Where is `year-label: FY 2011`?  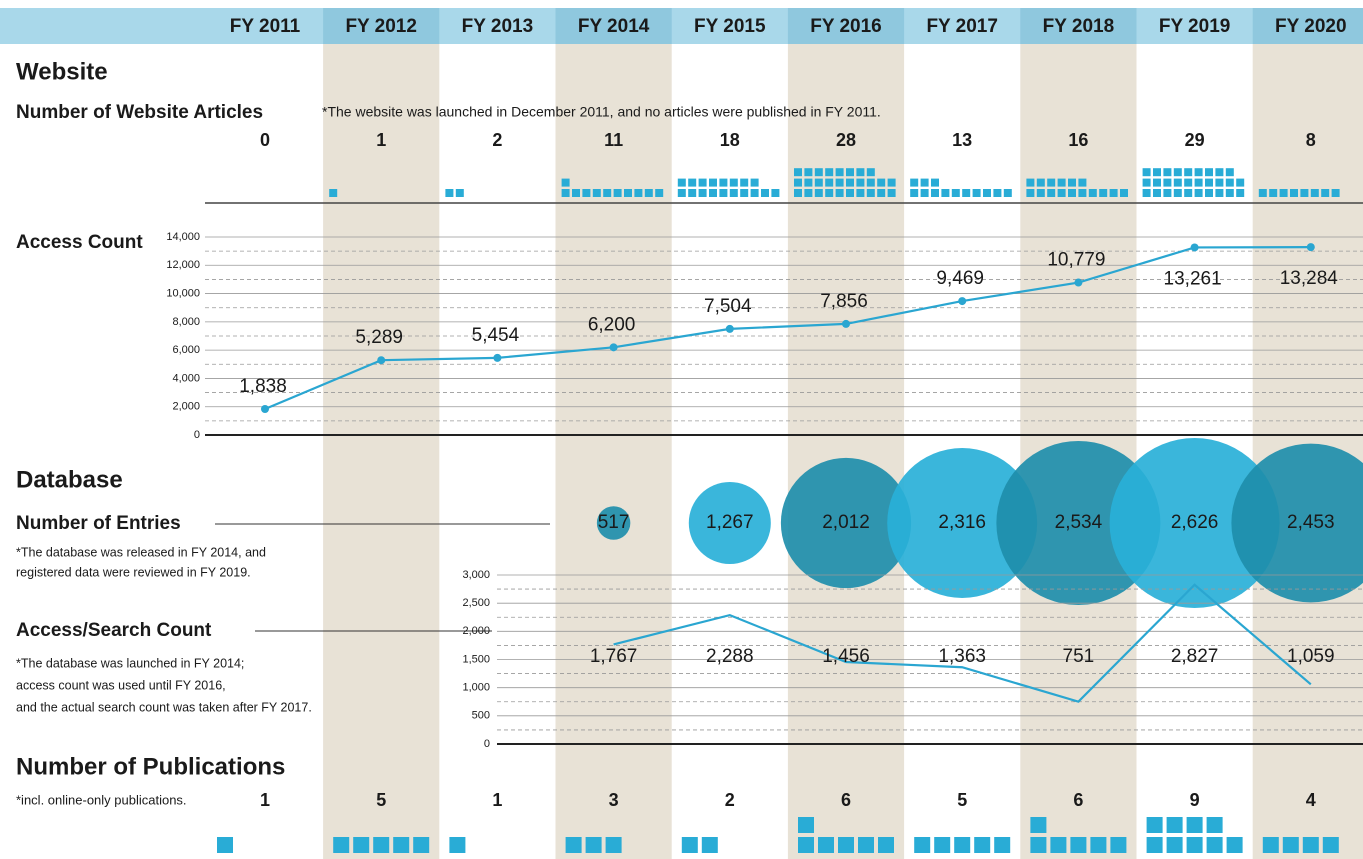 year-label: FY 2011 is located at coordinates (265, 26).